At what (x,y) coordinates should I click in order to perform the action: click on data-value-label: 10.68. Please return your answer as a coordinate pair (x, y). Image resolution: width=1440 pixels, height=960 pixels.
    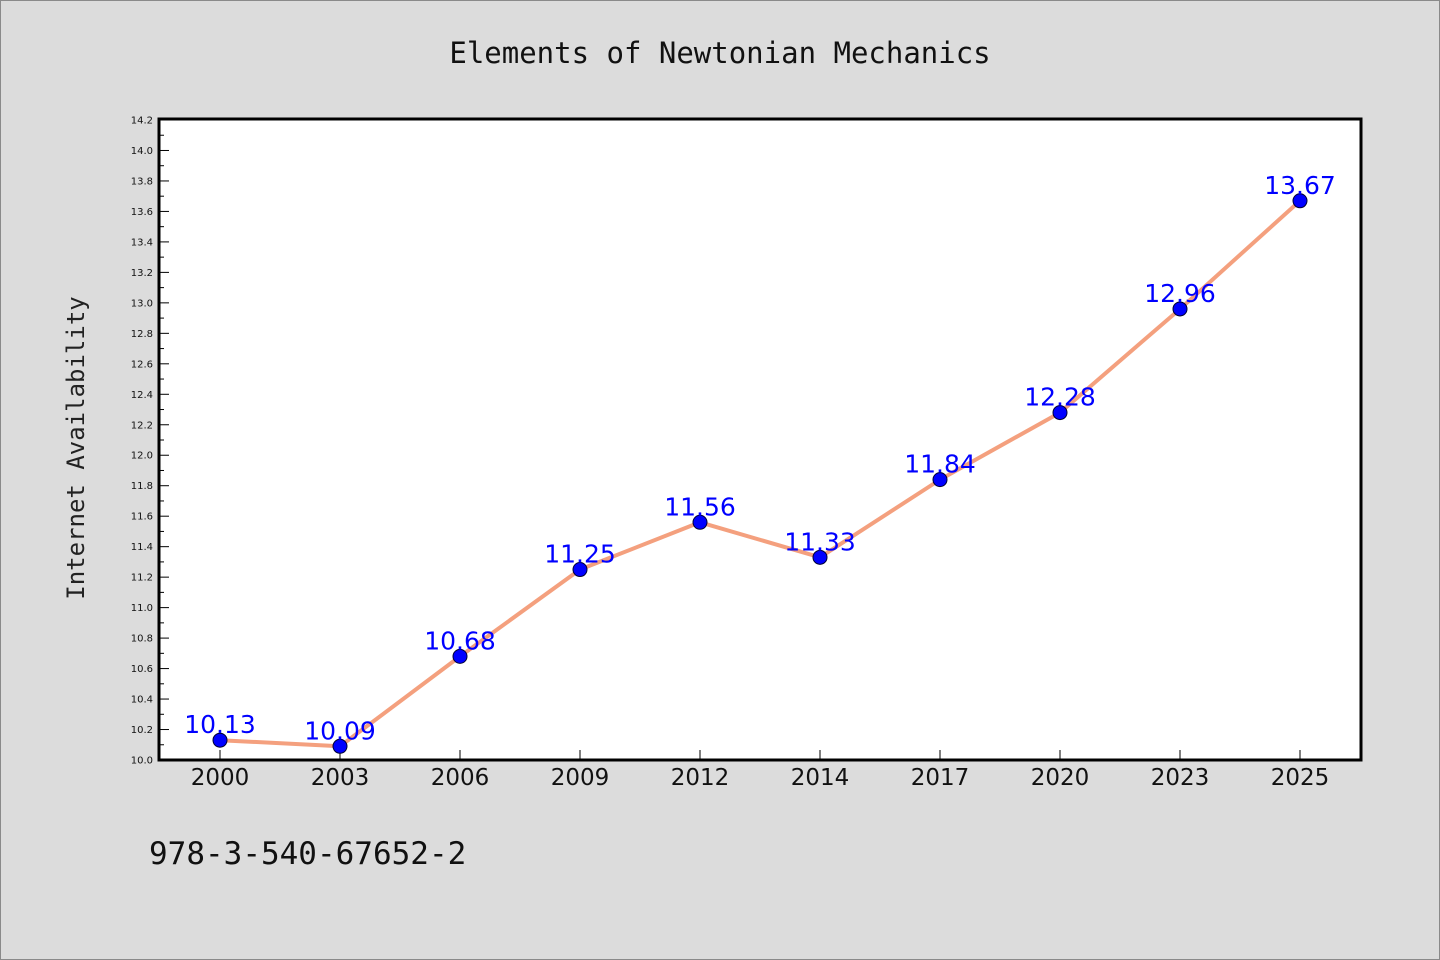
    Looking at the image, I should click on (460, 640).